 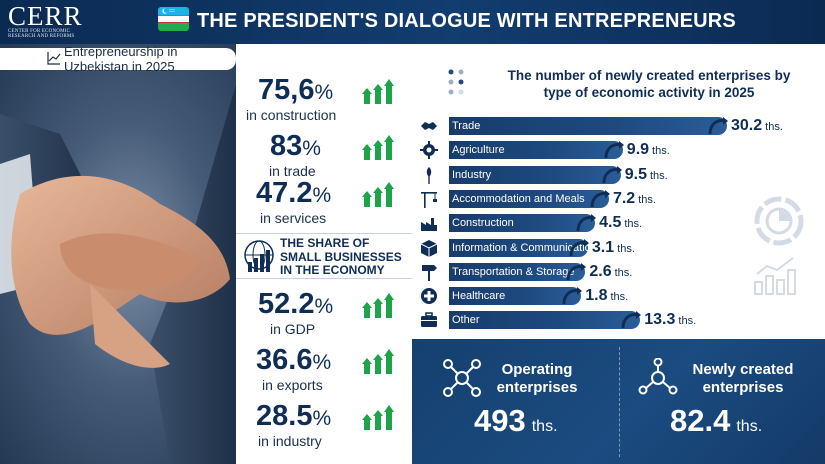 I want to click on bar-category-label: Industry, so click(x=472, y=174).